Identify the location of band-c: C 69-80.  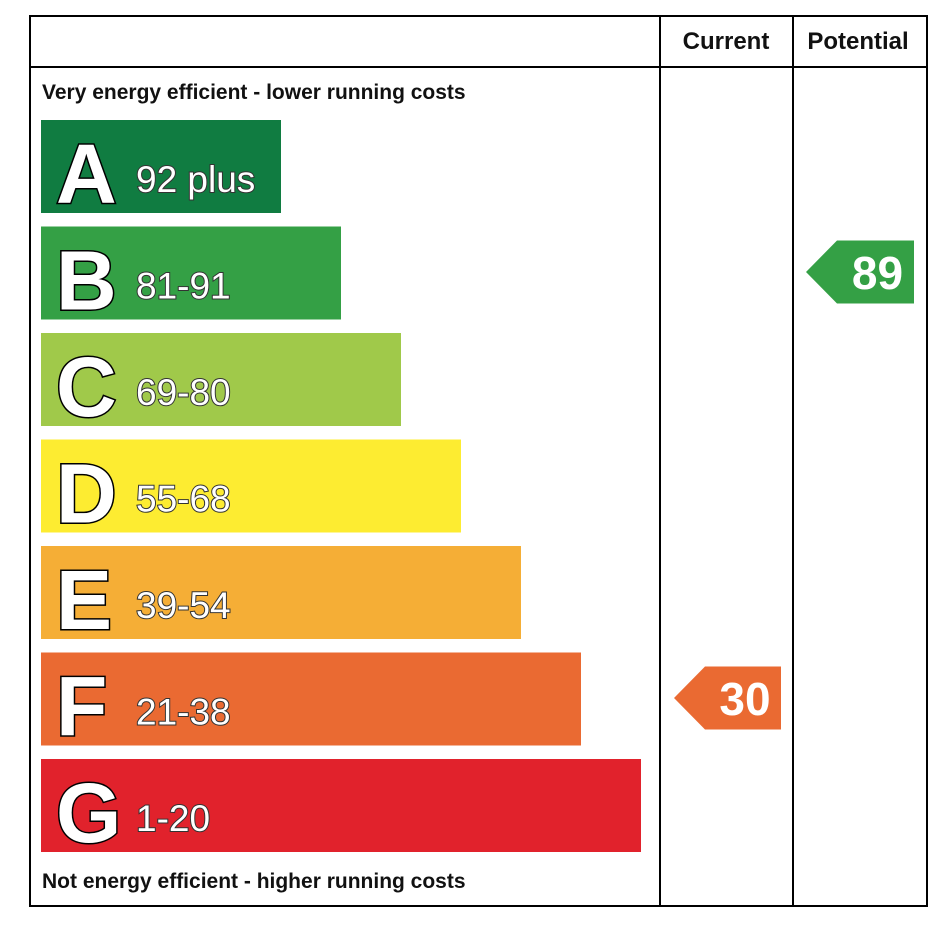
(221, 384).